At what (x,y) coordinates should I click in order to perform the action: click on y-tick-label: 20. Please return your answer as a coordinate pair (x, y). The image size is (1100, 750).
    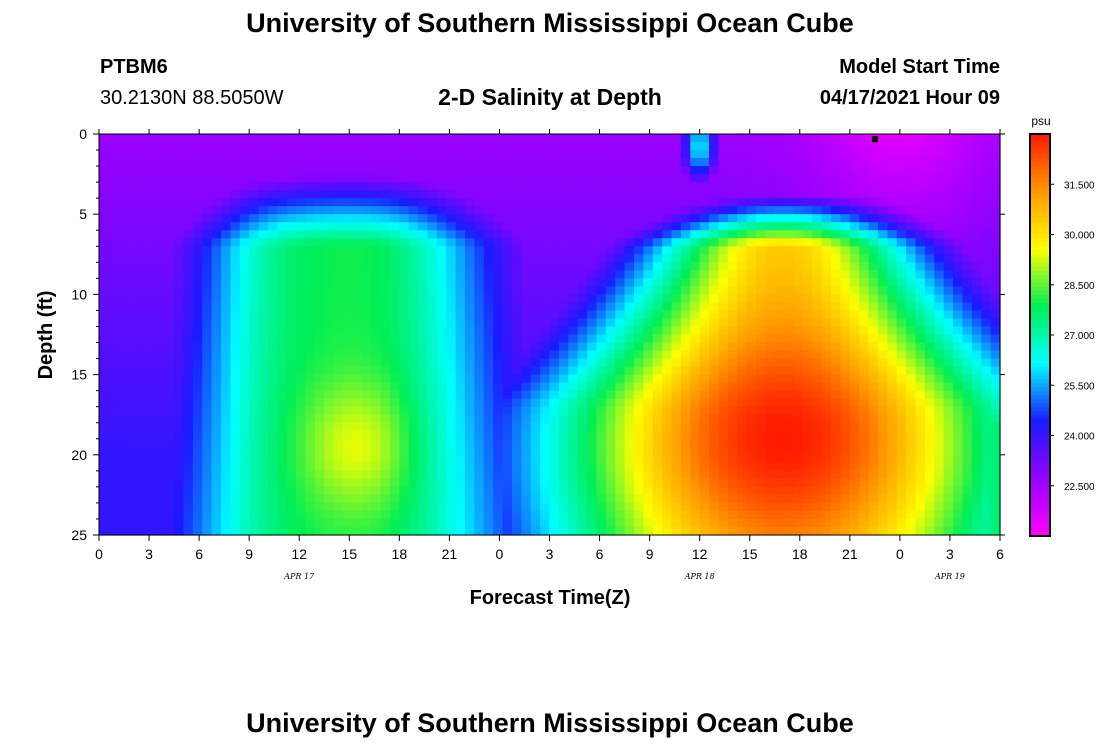
    Looking at the image, I should click on (79, 455).